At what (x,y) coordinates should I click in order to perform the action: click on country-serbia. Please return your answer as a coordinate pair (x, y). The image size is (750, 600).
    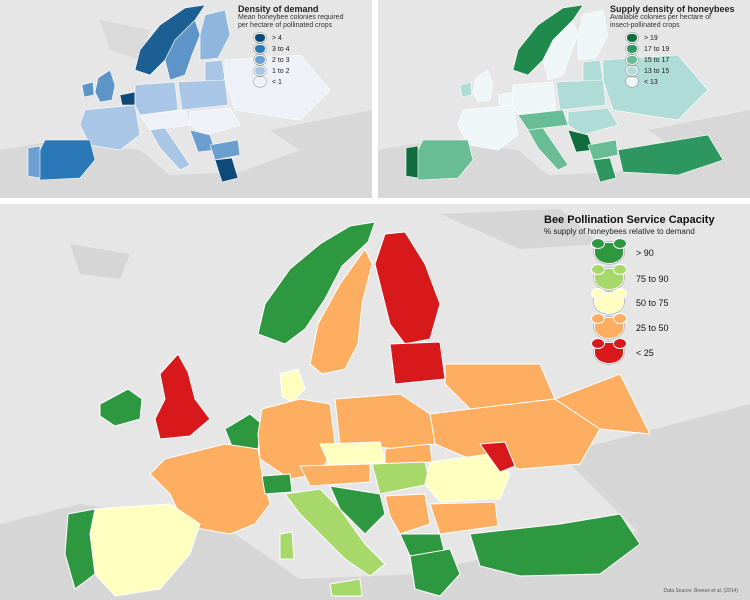
    Looking at the image, I should click on (407, 514).